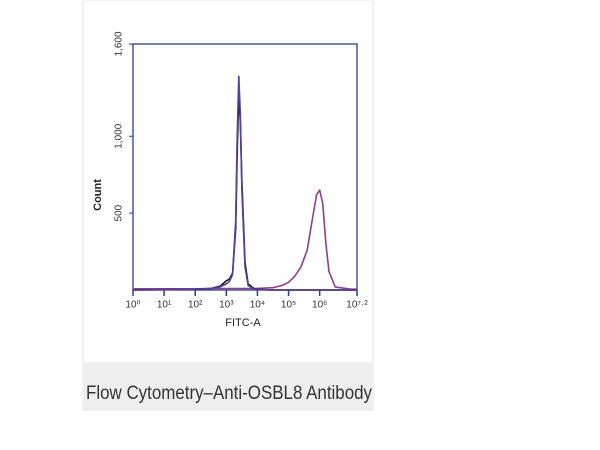 Image resolution: width=600 pixels, height=450 pixels. Describe the element at coordinates (229, 393) in the screenshot. I see `caption: Flow Cytometry–Anti-OSBL8 Antibody` at that location.